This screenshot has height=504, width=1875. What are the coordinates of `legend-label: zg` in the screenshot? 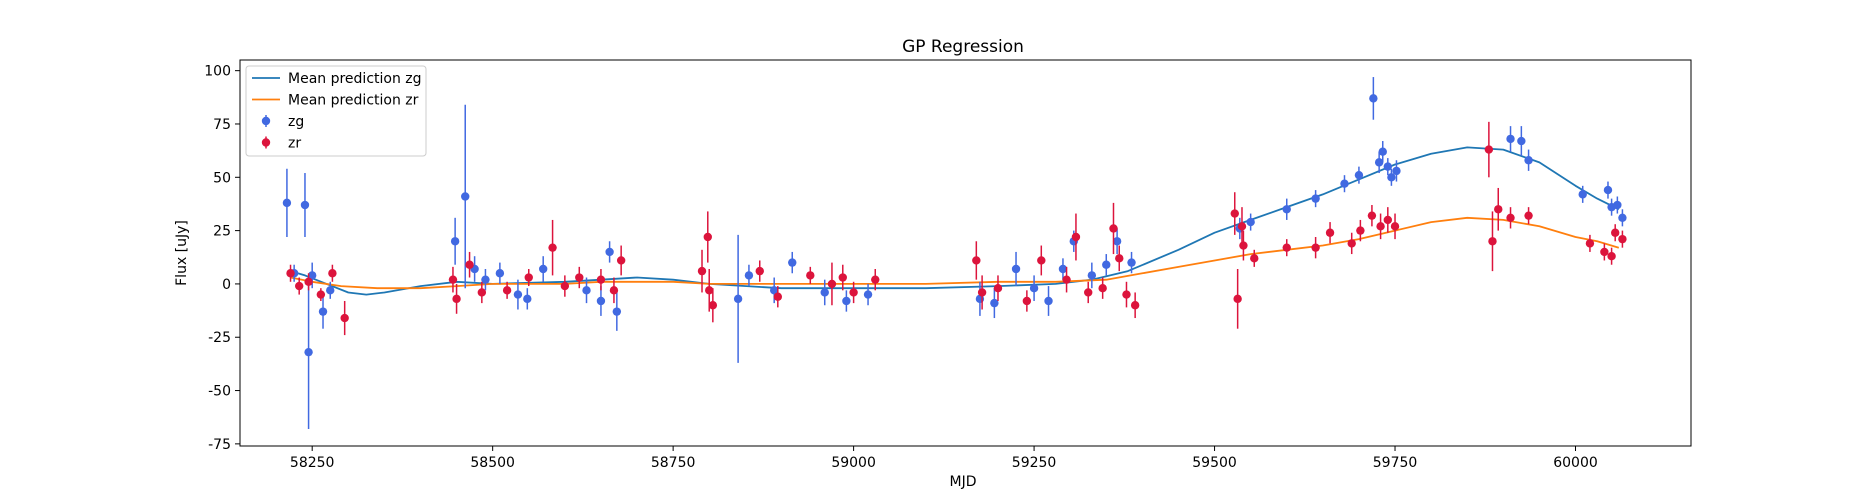 It's located at (296, 122).